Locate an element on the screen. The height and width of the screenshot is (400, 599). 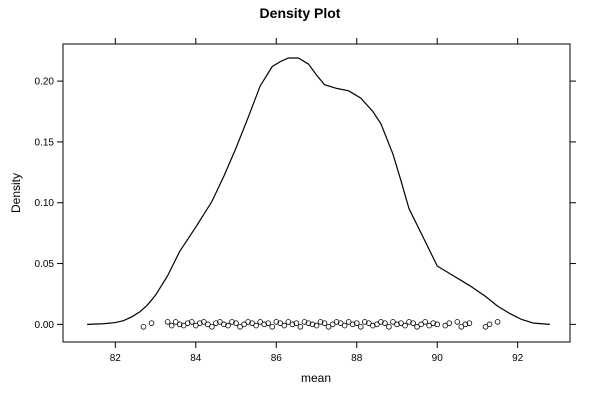
y-tick-label: 0.10 is located at coordinates (45, 203).